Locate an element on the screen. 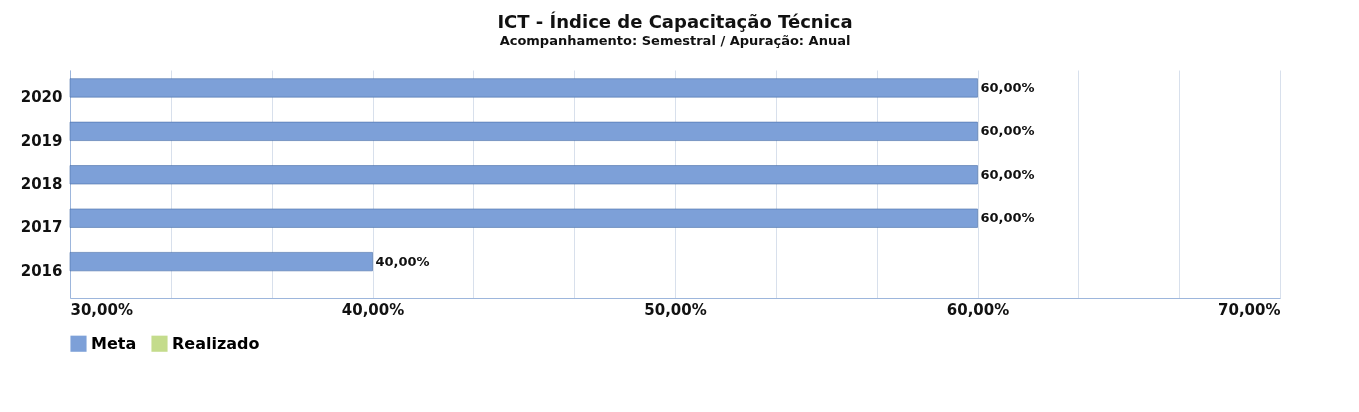 The height and width of the screenshot is (412, 1359). x-tick-label: 40,00% is located at coordinates (373, 309).